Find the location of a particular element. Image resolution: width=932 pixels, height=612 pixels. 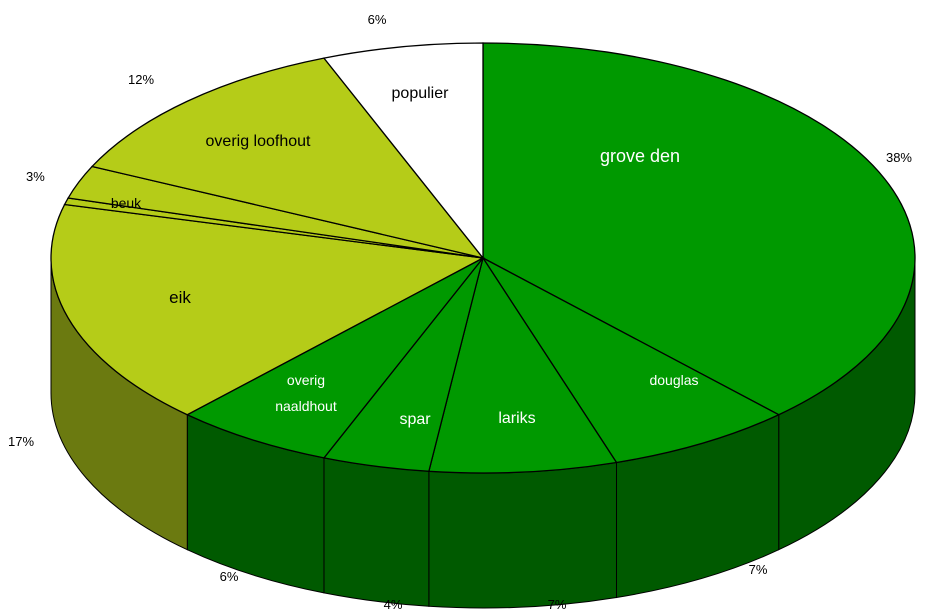

slice-label-overig-loofhout-8: overig loofhout is located at coordinates (259, 141).